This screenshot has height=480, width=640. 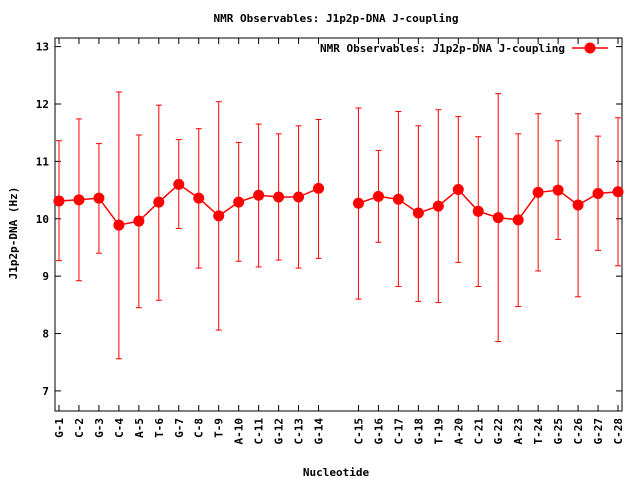 What do you see at coordinates (319, 431) in the screenshot?
I see `x-tick-label: G-14` at bounding box center [319, 431].